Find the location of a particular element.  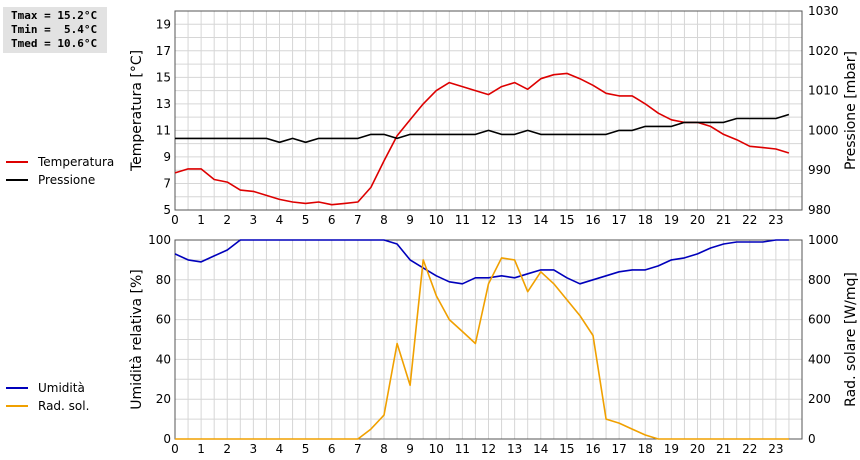

series-line-pressione is located at coordinates (482, 128).